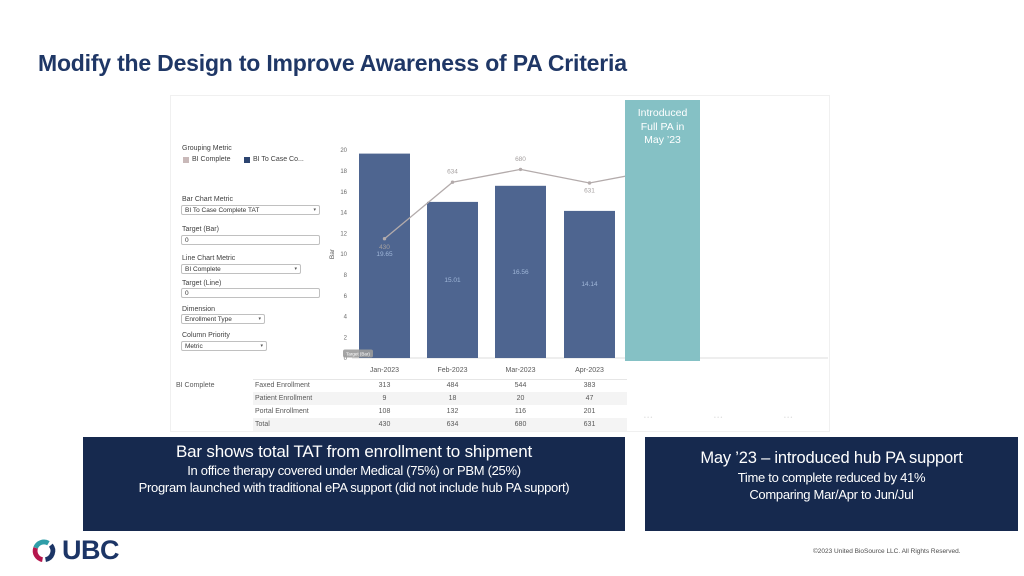 This screenshot has width=1024, height=576. What do you see at coordinates (200, 229) in the screenshot?
I see `target-bar-label: Target (Bar)` at bounding box center [200, 229].